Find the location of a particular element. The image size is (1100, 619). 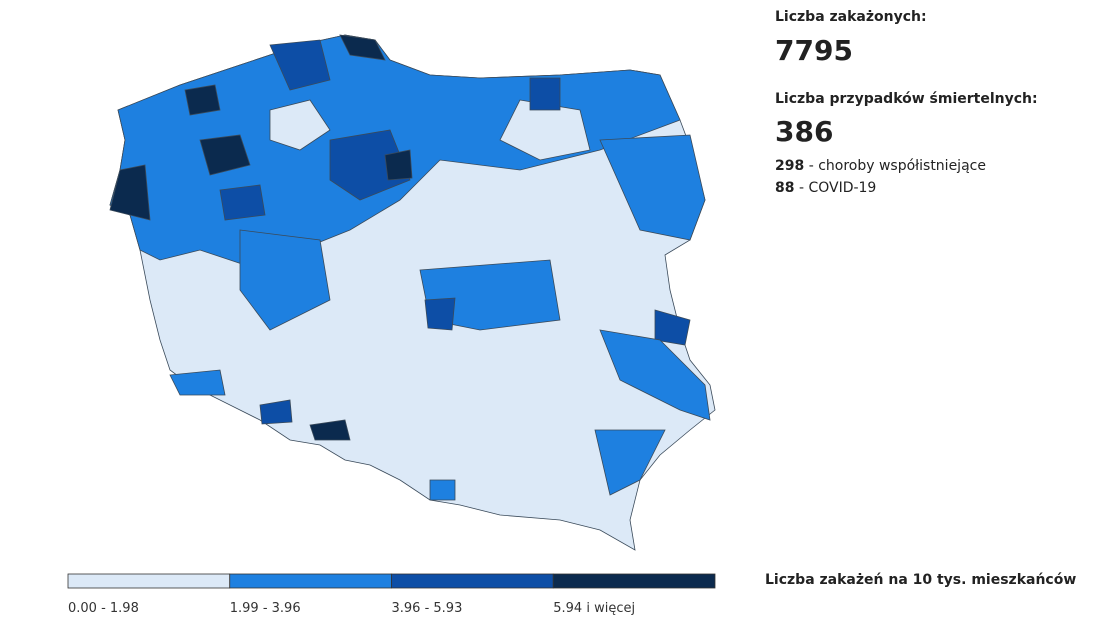

legend-label: 3.96 - 5.93 is located at coordinates (427, 608).